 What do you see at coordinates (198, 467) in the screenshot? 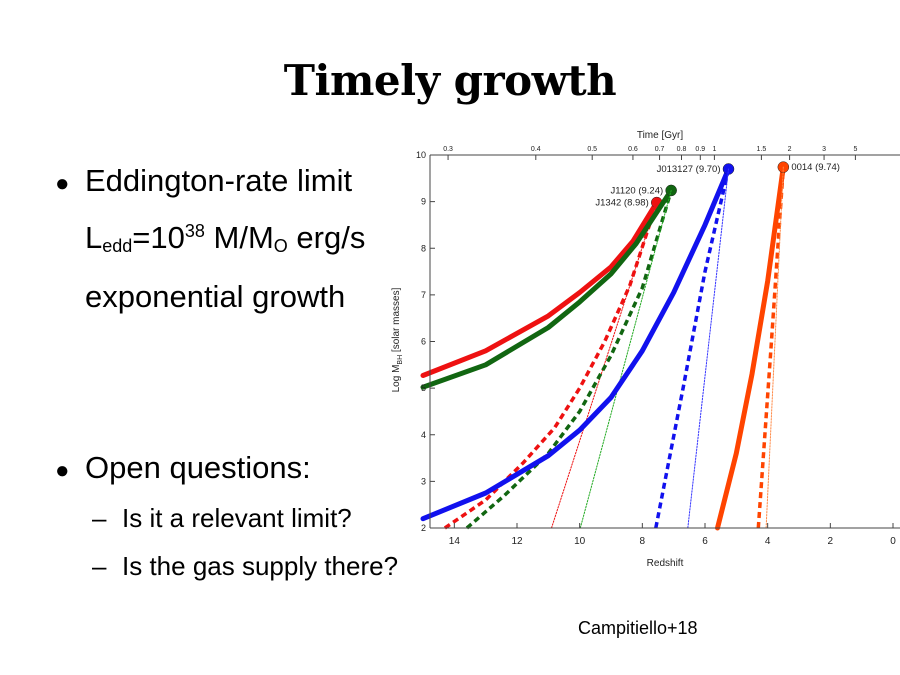
I see `bullet-label: Open questions:` at bounding box center [198, 467].